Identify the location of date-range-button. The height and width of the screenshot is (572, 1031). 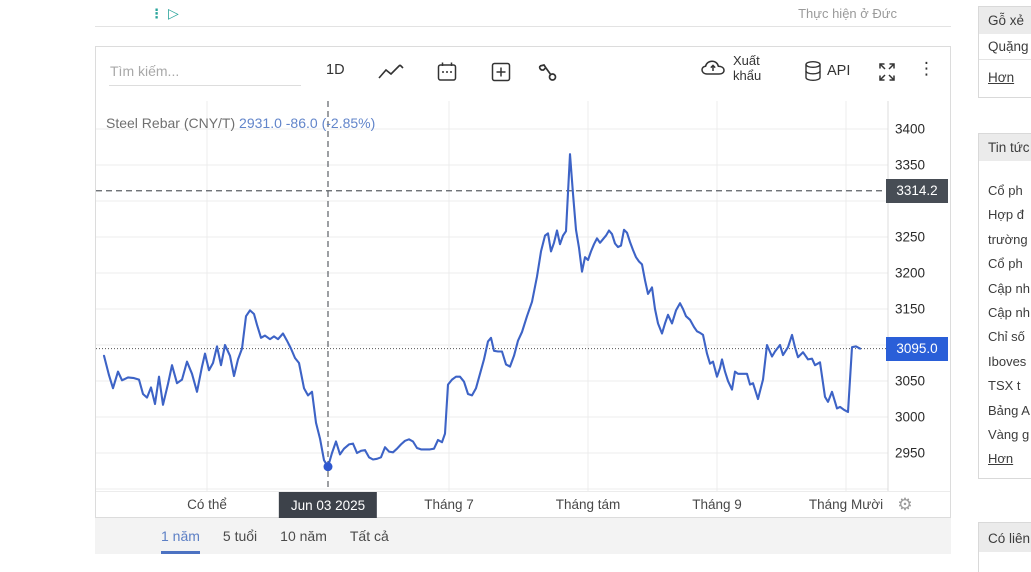
(447, 72).